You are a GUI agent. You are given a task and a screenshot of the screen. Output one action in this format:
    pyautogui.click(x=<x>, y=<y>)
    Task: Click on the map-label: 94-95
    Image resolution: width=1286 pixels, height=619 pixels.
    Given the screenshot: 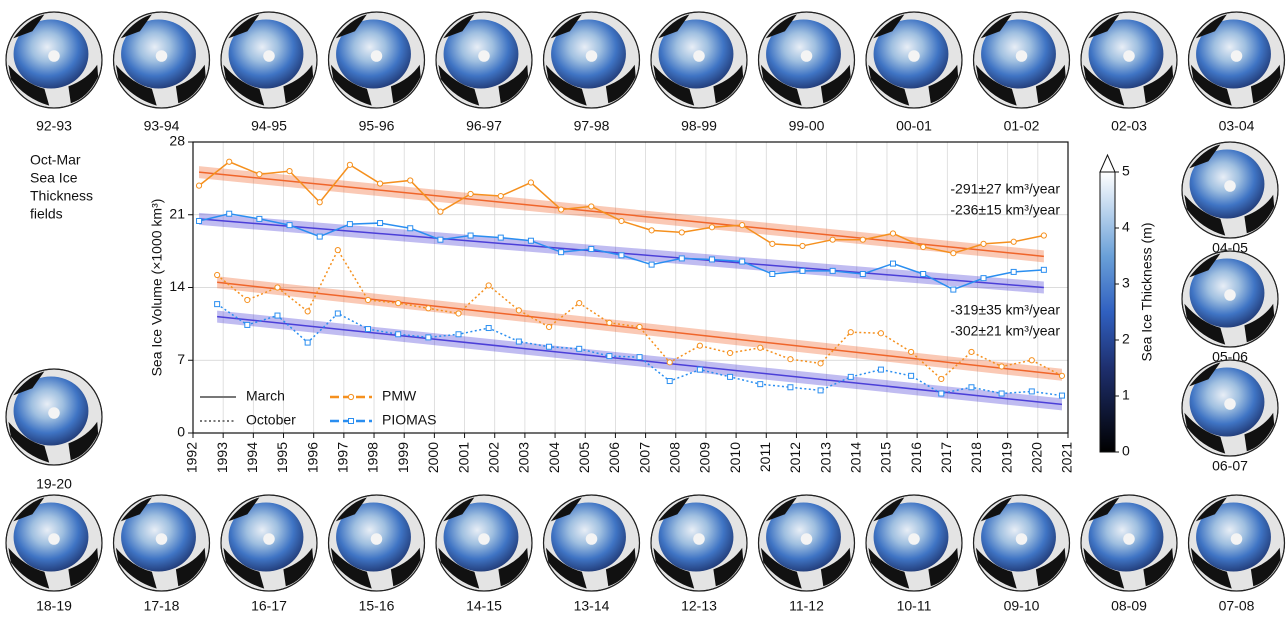 What is the action you would take?
    pyautogui.click(x=269, y=126)
    